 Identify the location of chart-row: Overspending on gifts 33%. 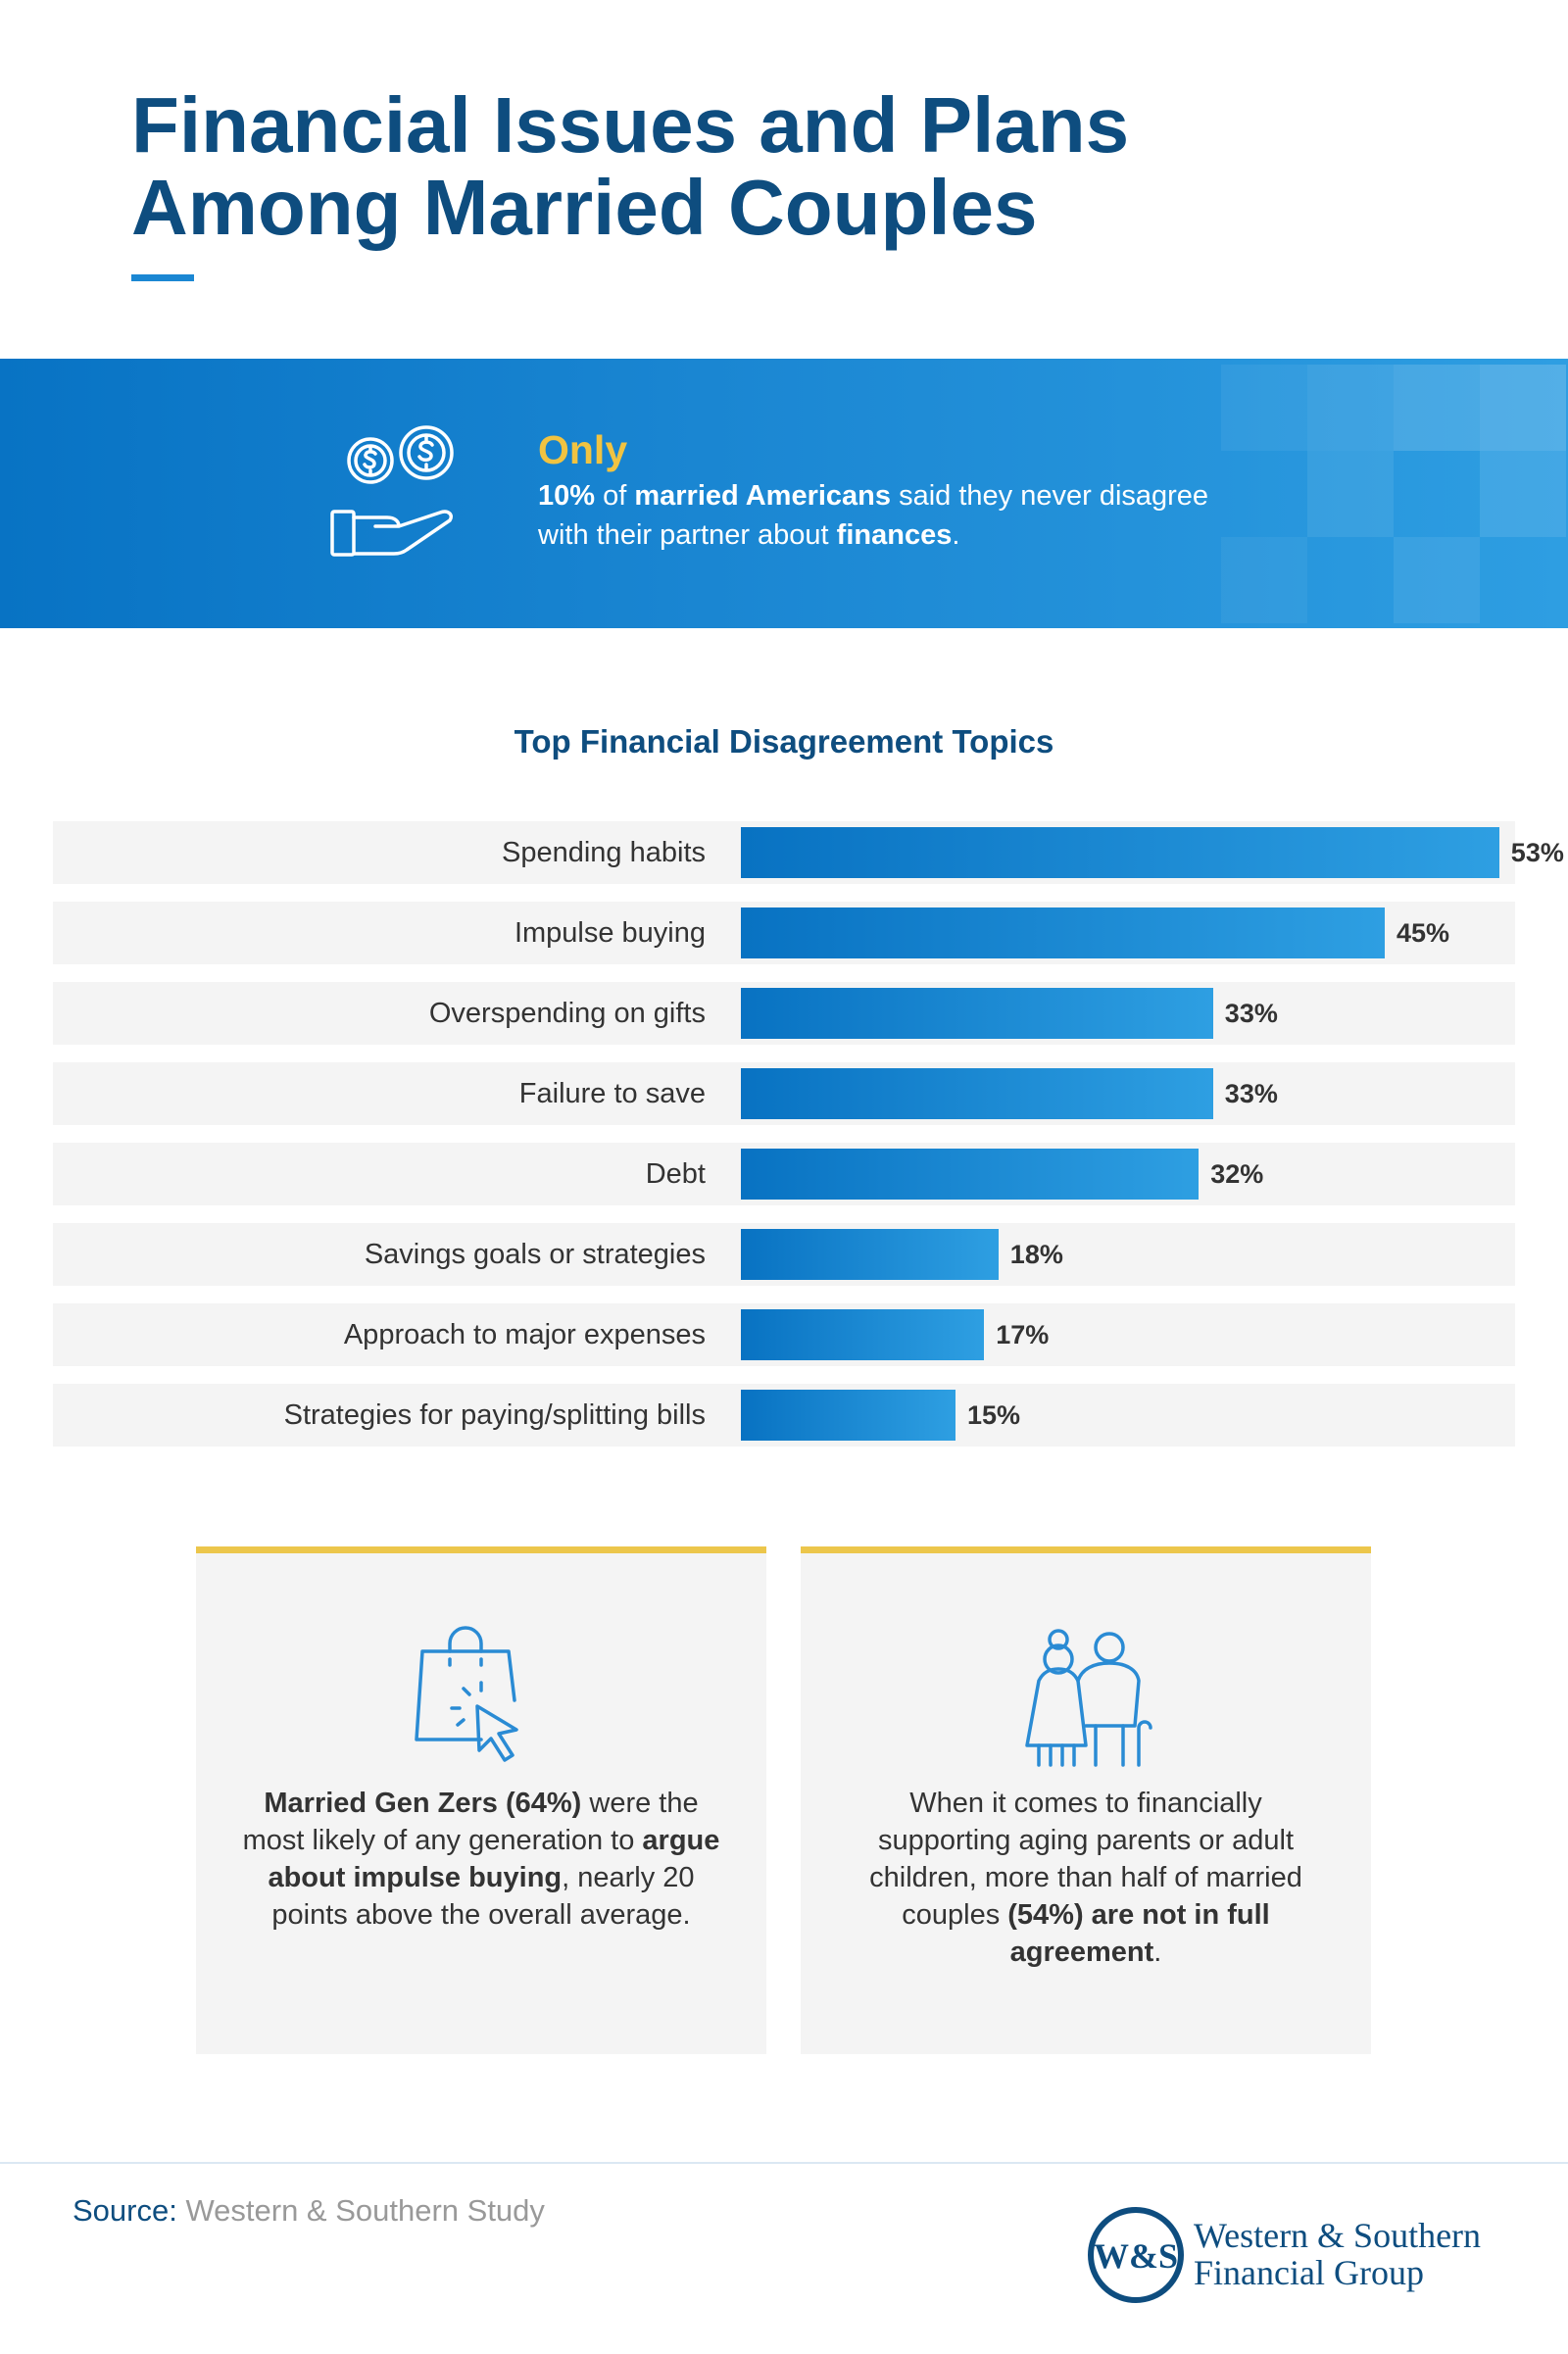
(784, 1014).